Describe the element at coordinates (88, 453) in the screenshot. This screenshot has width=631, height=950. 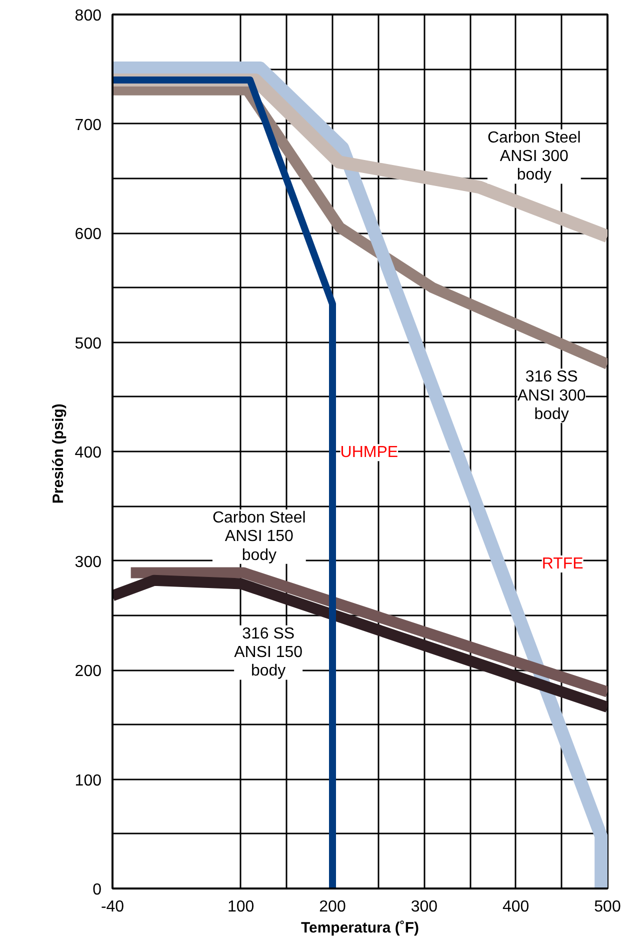
I see `y-tick-label: 400` at that location.